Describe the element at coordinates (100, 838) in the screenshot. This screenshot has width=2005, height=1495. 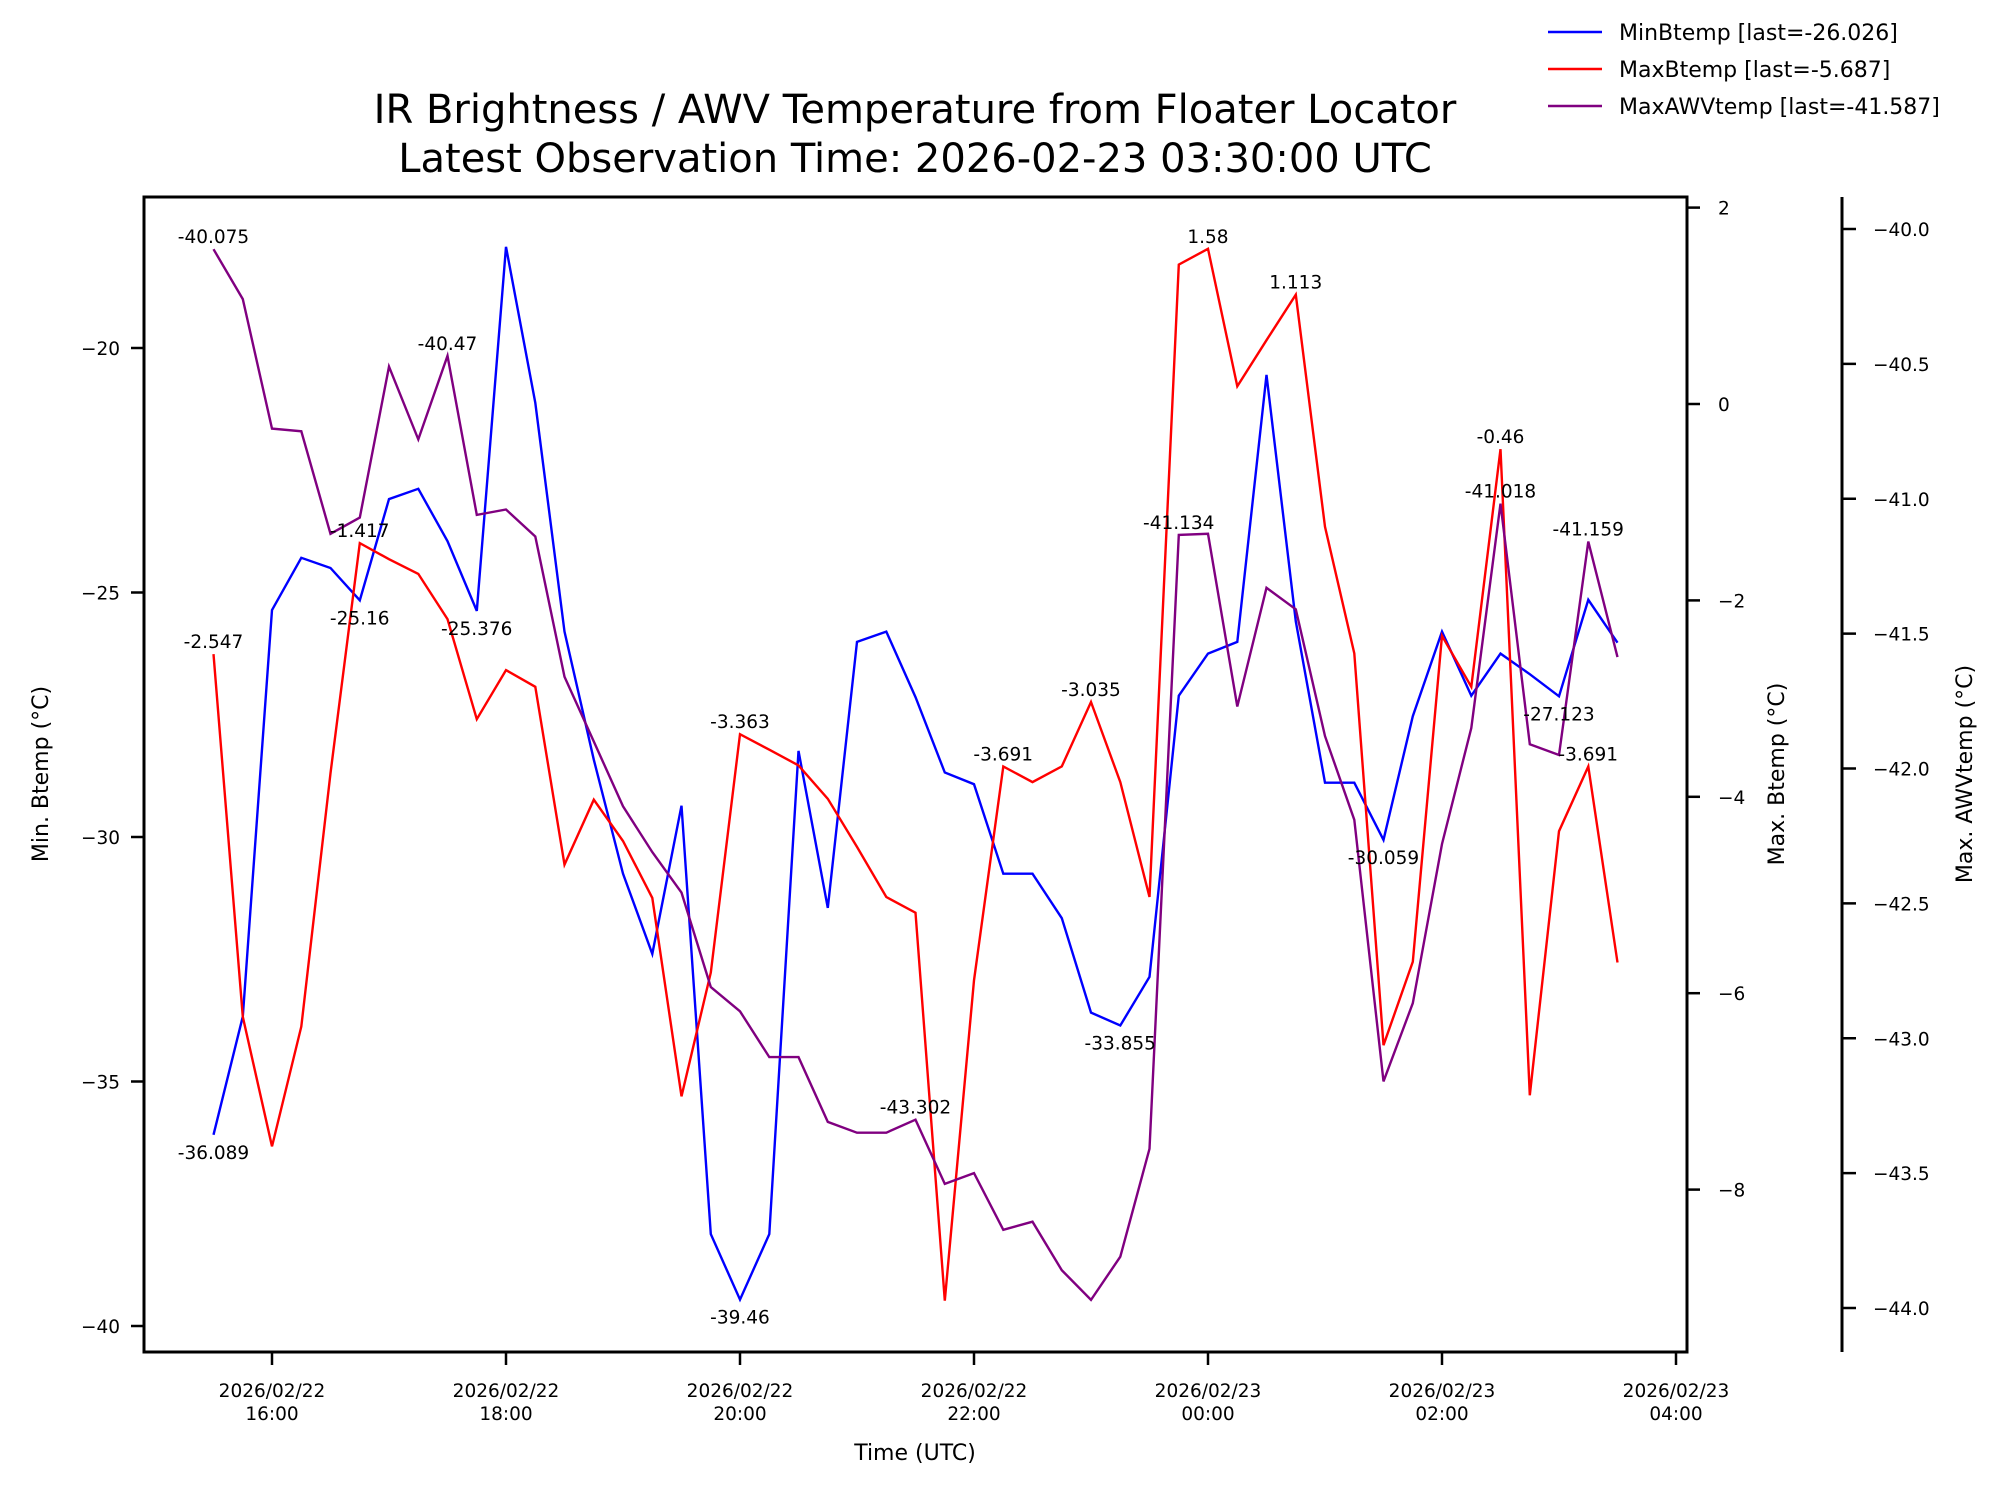
I see `left-tick-label: −30` at that location.